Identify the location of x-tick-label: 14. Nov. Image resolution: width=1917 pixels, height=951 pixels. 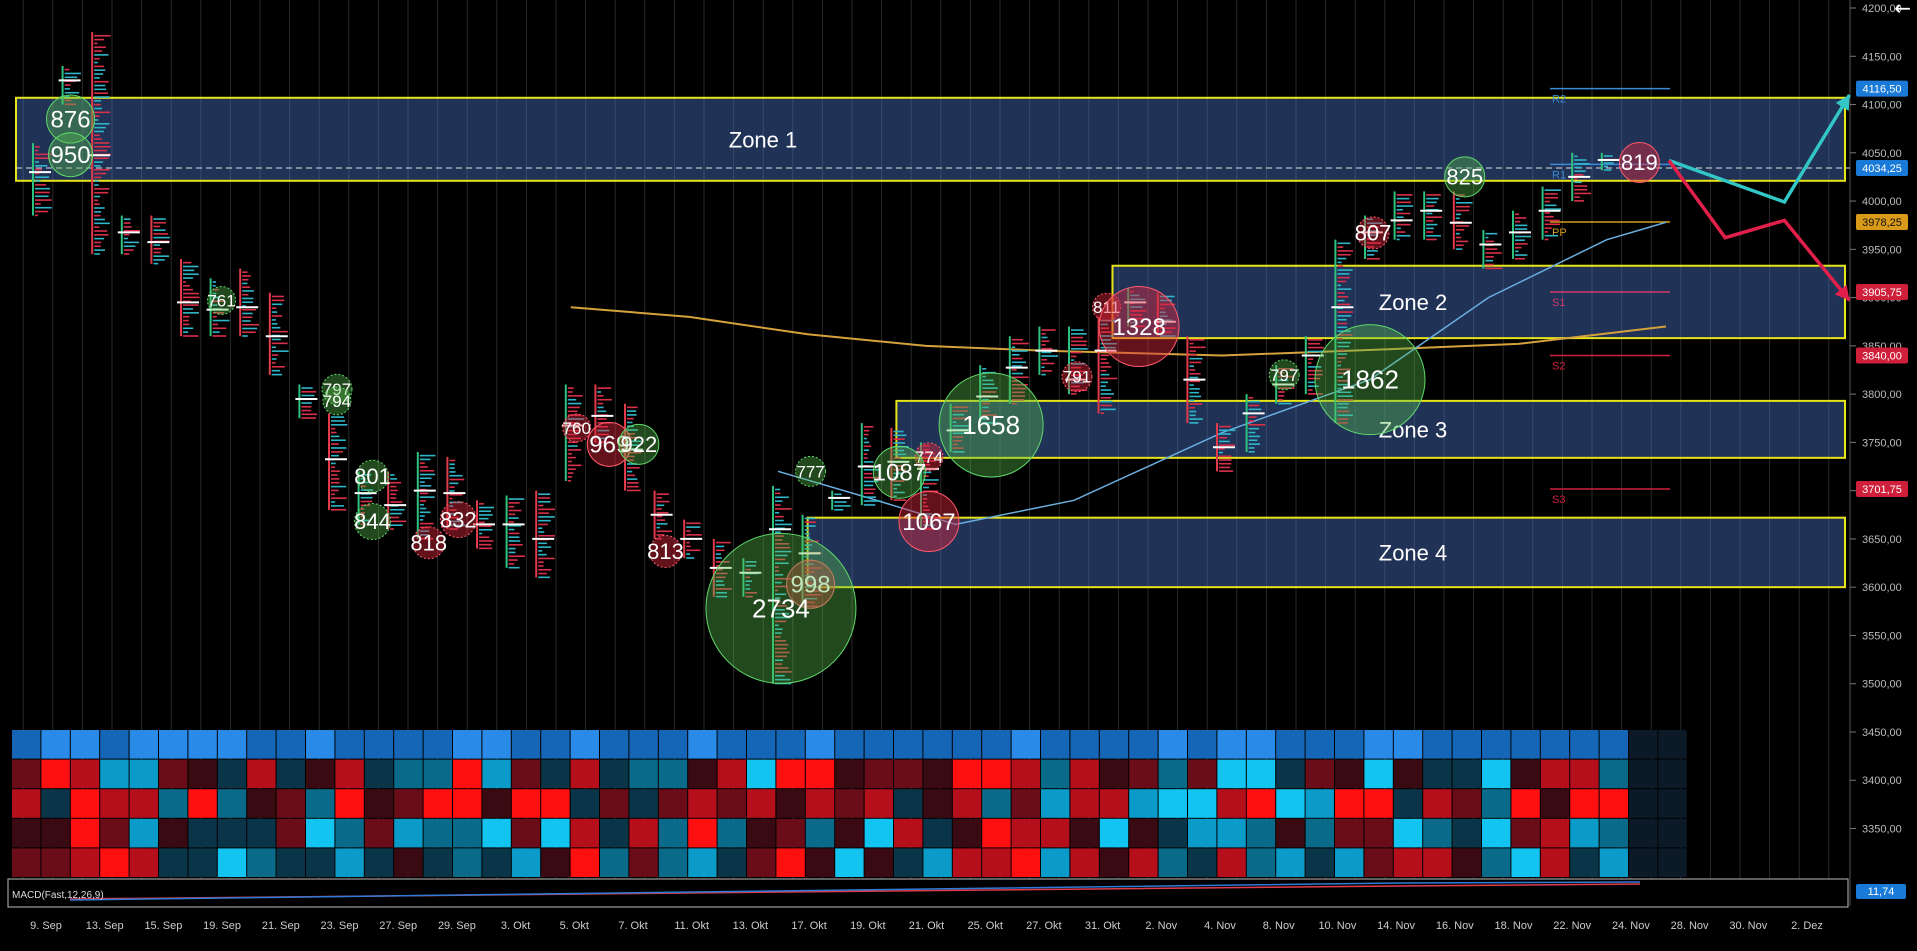
(1396, 926).